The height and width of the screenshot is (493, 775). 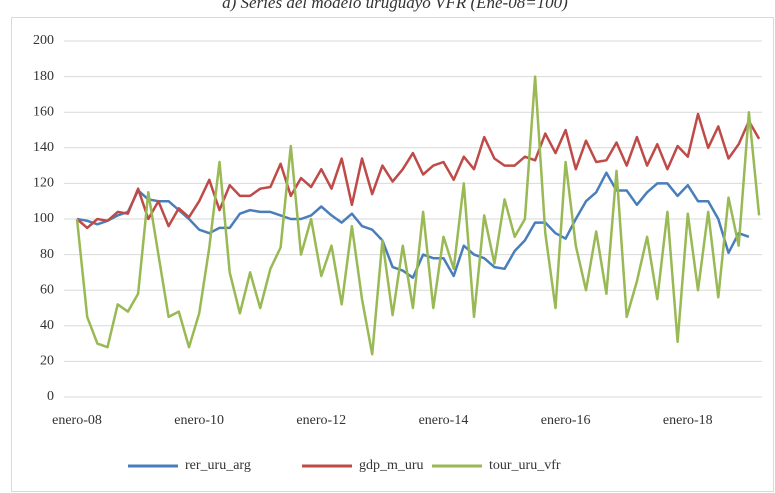 What do you see at coordinates (43, 40) in the screenshot?
I see `y-tick-label: 200` at bounding box center [43, 40].